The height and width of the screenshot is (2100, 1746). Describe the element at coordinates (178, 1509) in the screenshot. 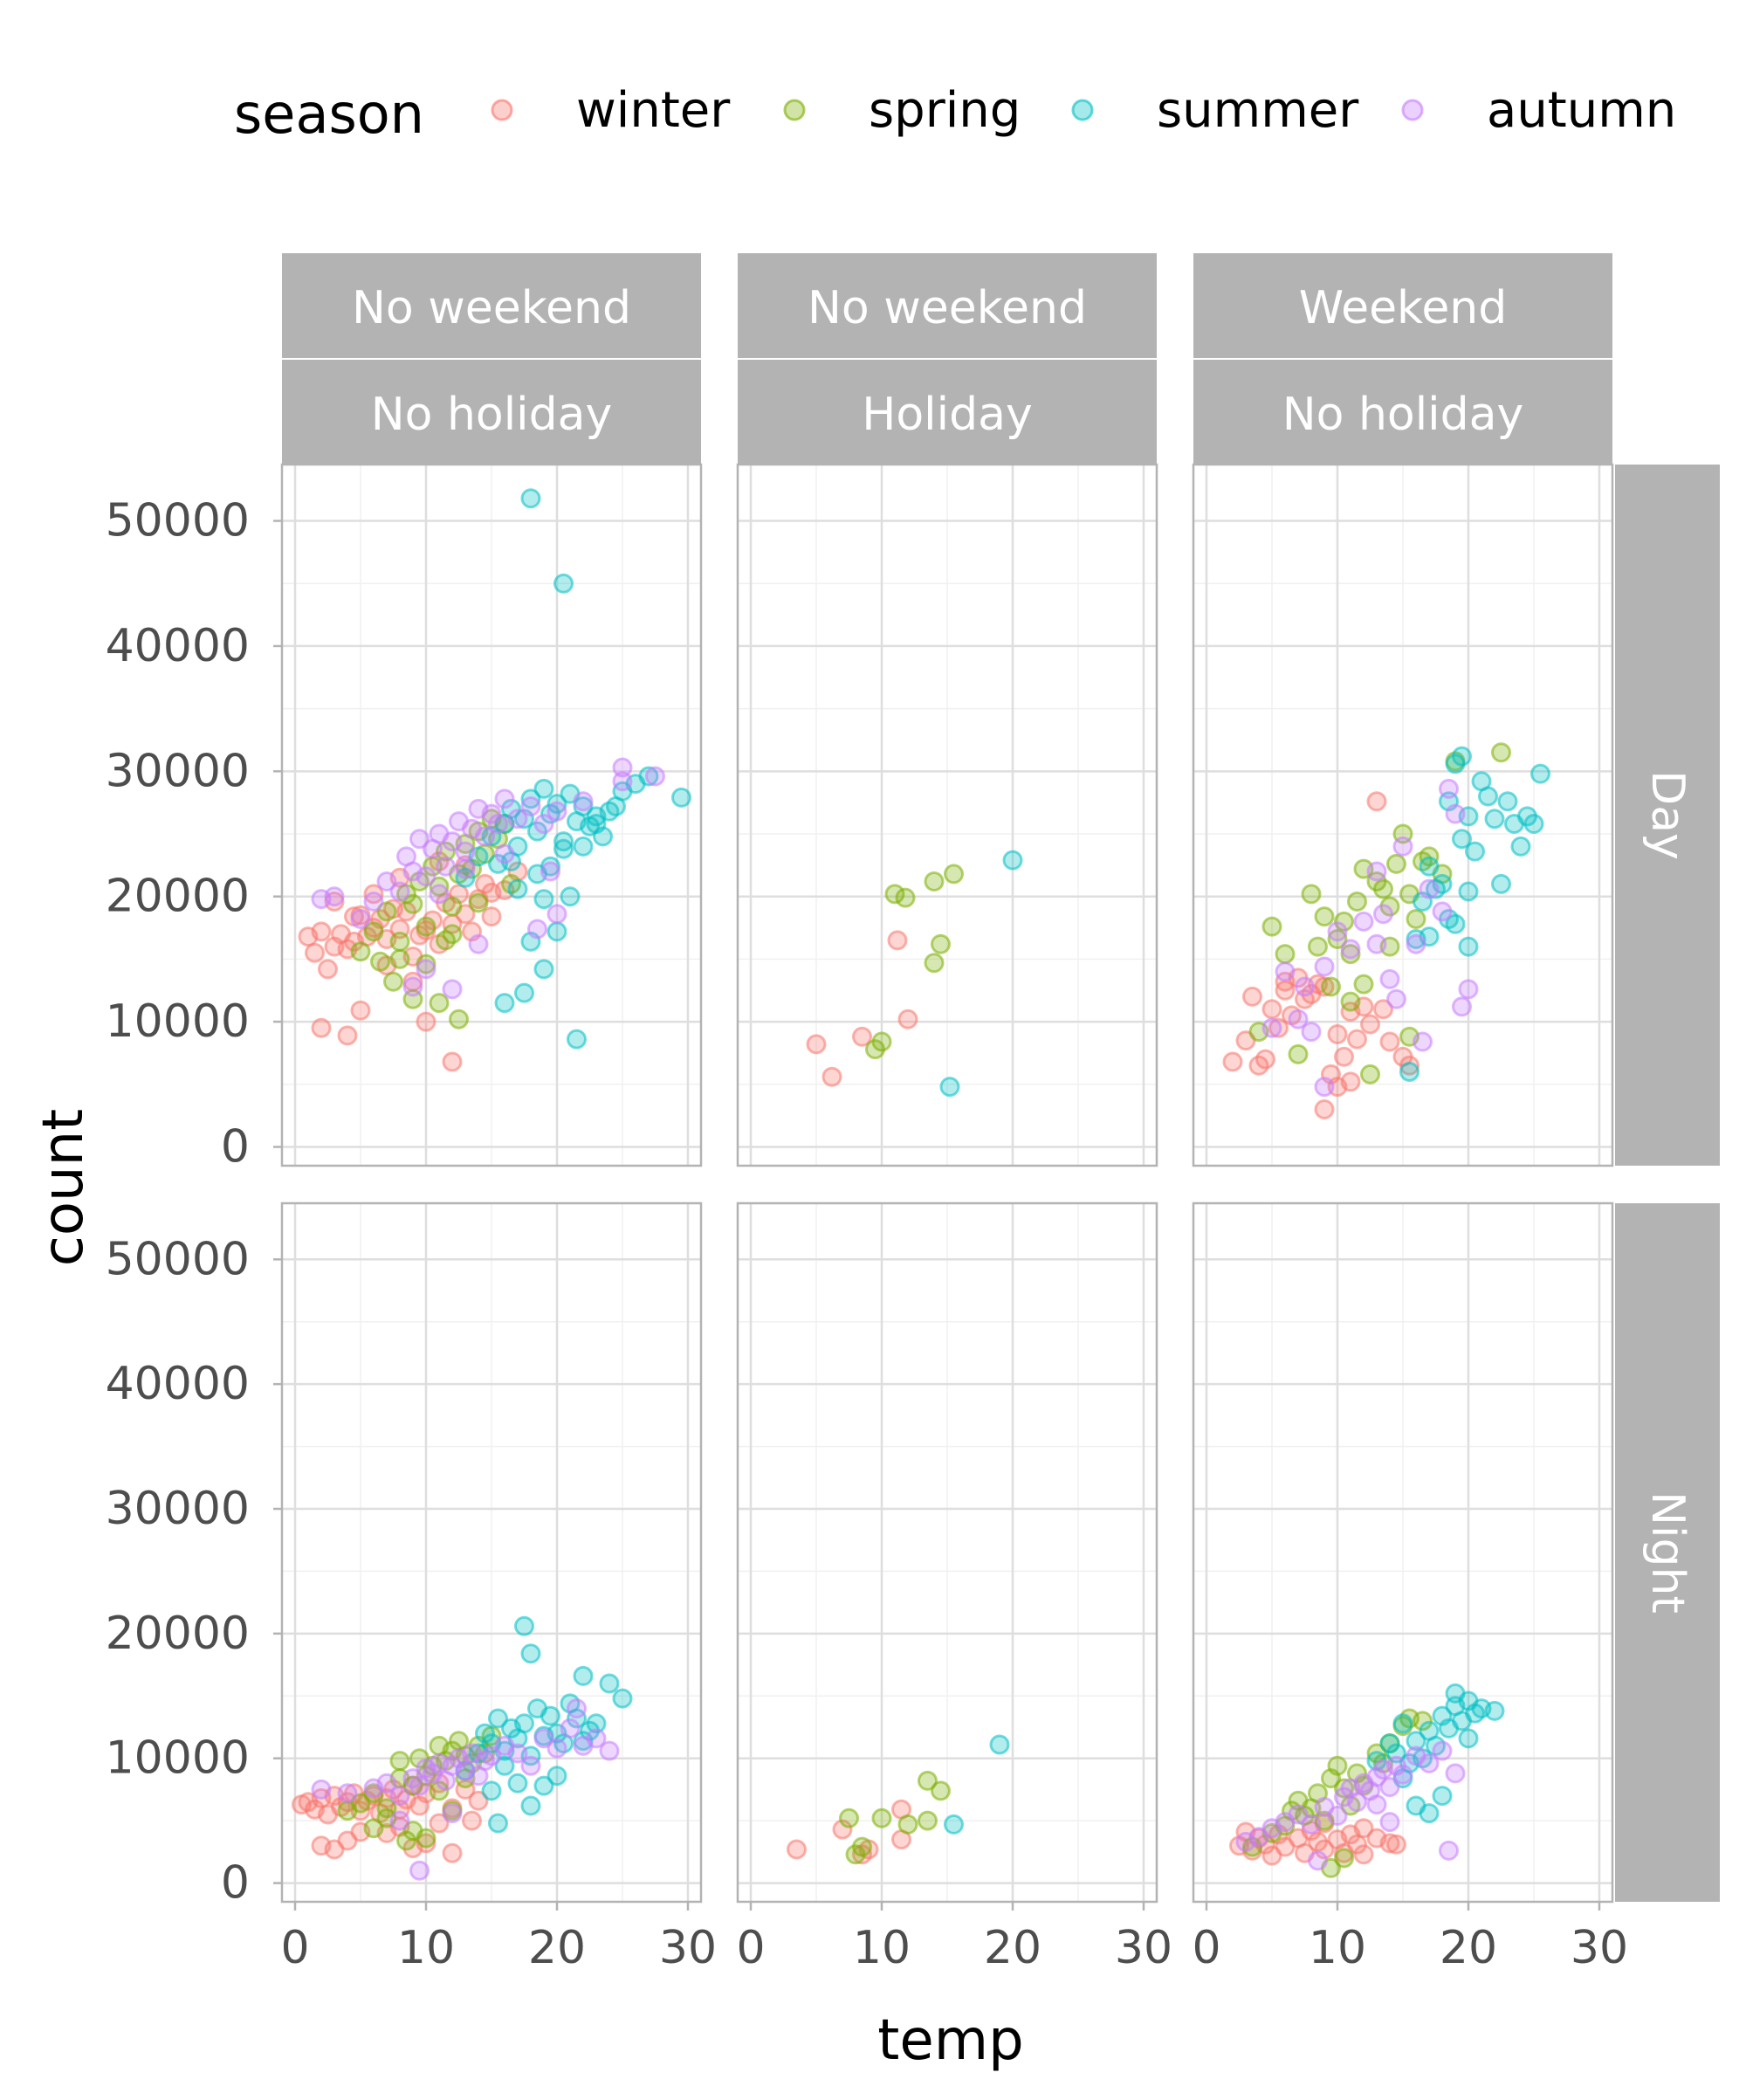

I see `y-tick-label: 30000` at that location.